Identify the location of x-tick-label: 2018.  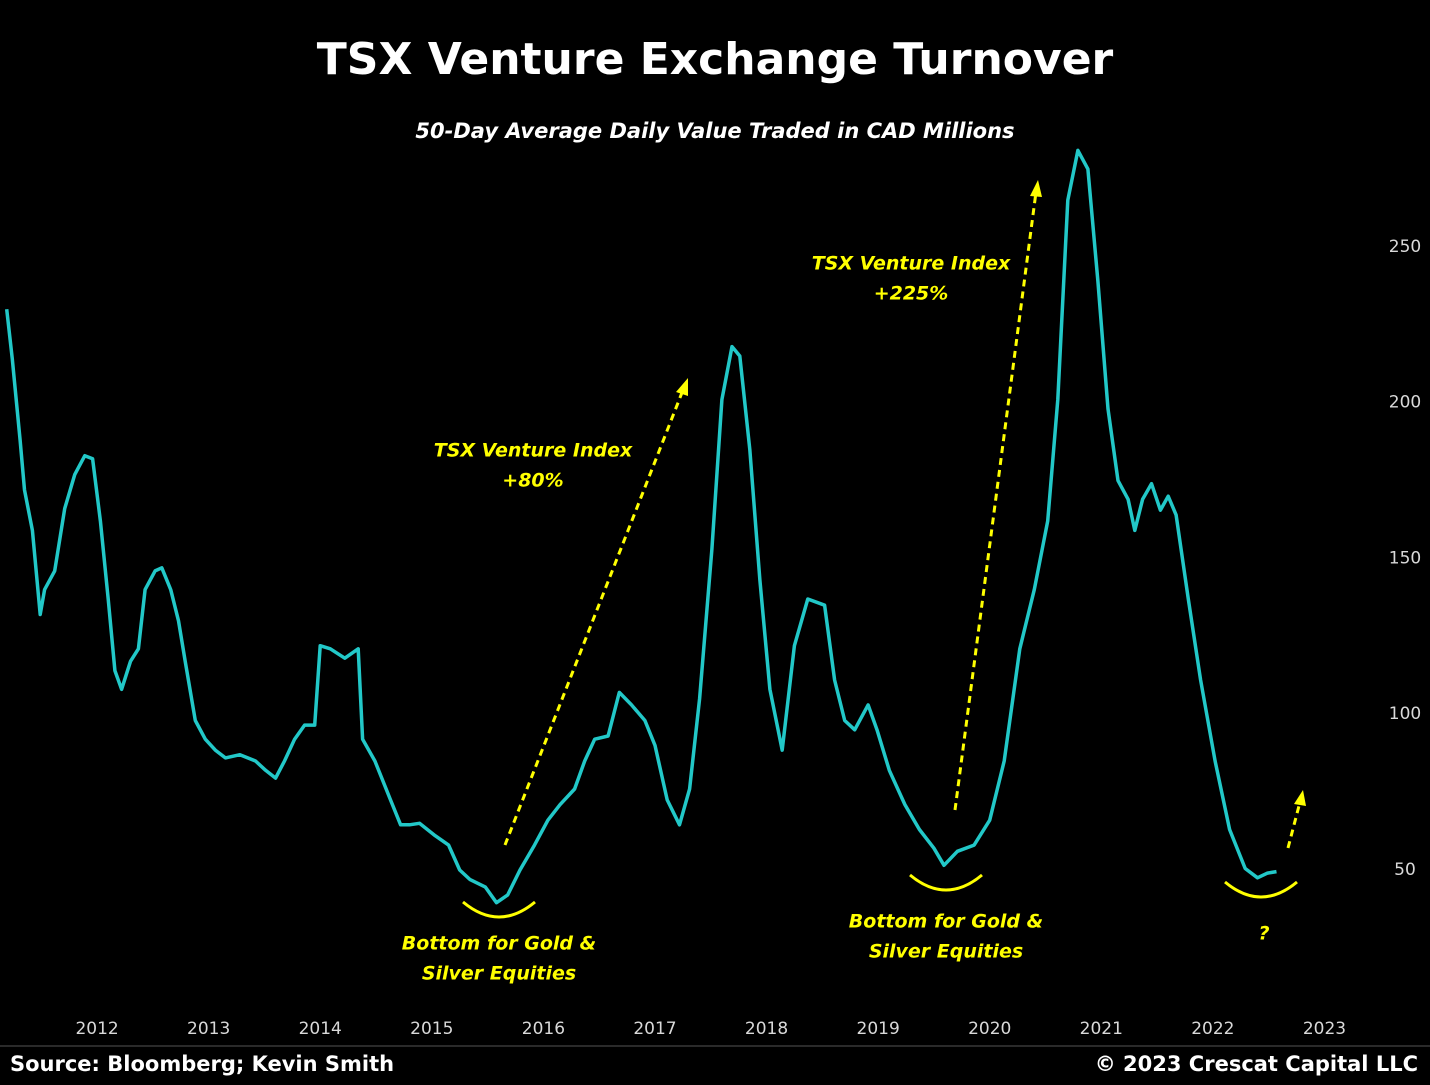
(766, 1029).